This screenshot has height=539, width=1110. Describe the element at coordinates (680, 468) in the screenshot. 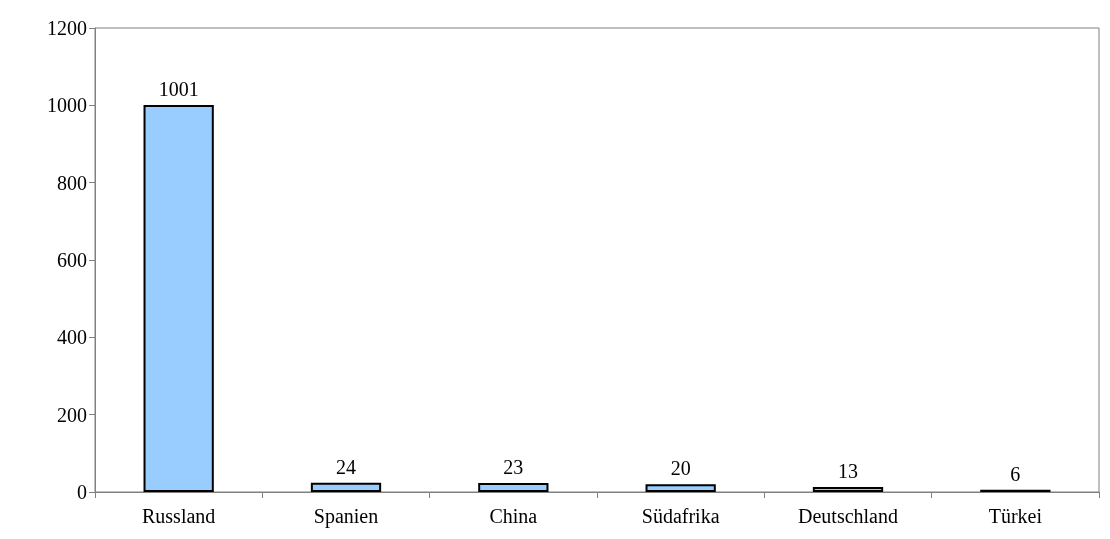

I see `data-label: 20` at that location.